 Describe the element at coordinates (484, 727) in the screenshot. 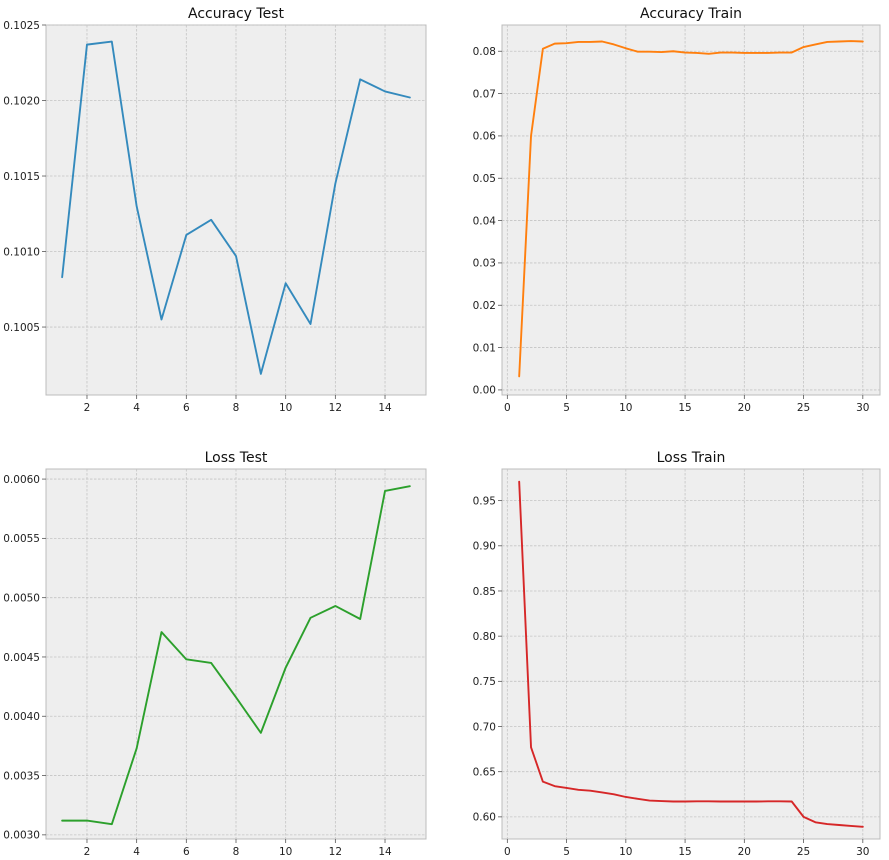

I see `loss-train-y-tick-label: 0.70` at that location.